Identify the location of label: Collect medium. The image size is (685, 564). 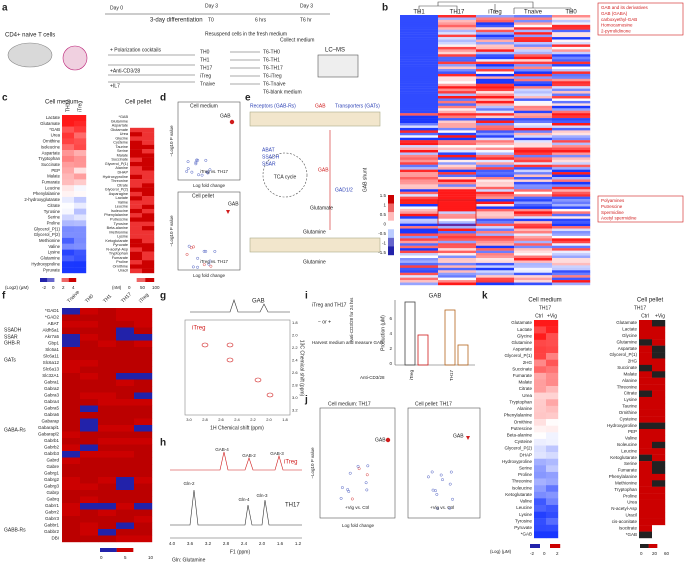
(297, 40).